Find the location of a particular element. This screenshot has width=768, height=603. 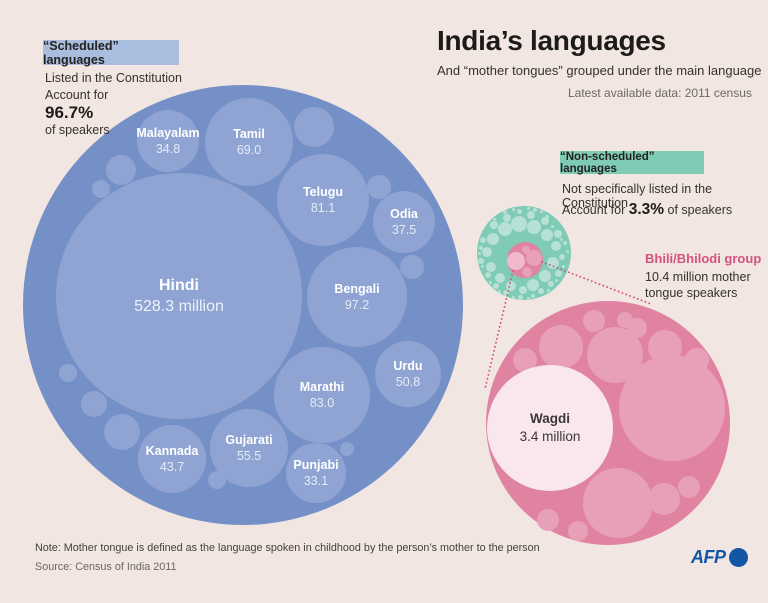

bubble-hindi: Hindi 528.3 million is located at coordinates (179, 296).